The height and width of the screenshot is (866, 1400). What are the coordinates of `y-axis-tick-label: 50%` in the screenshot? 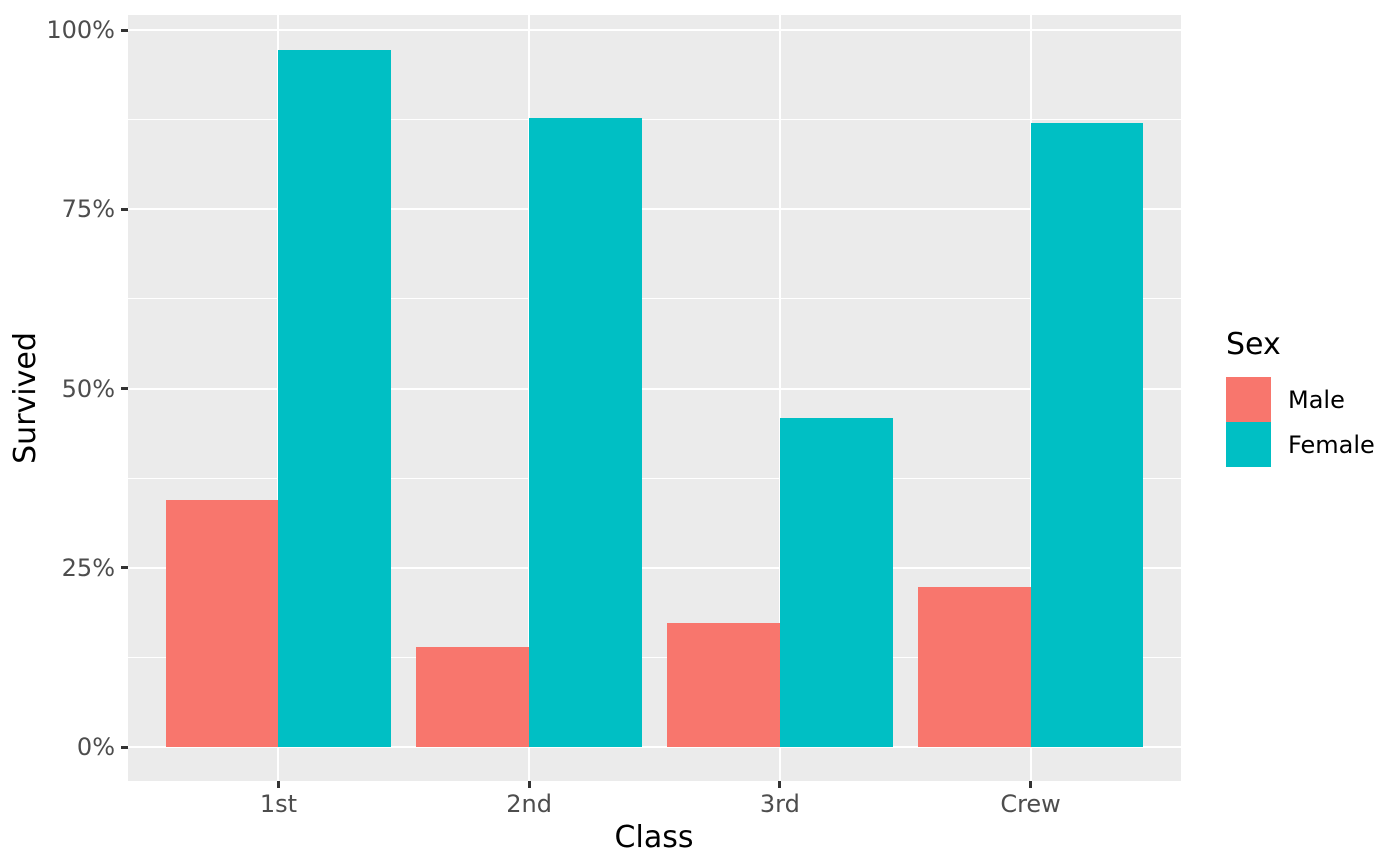 It's located at (88, 388).